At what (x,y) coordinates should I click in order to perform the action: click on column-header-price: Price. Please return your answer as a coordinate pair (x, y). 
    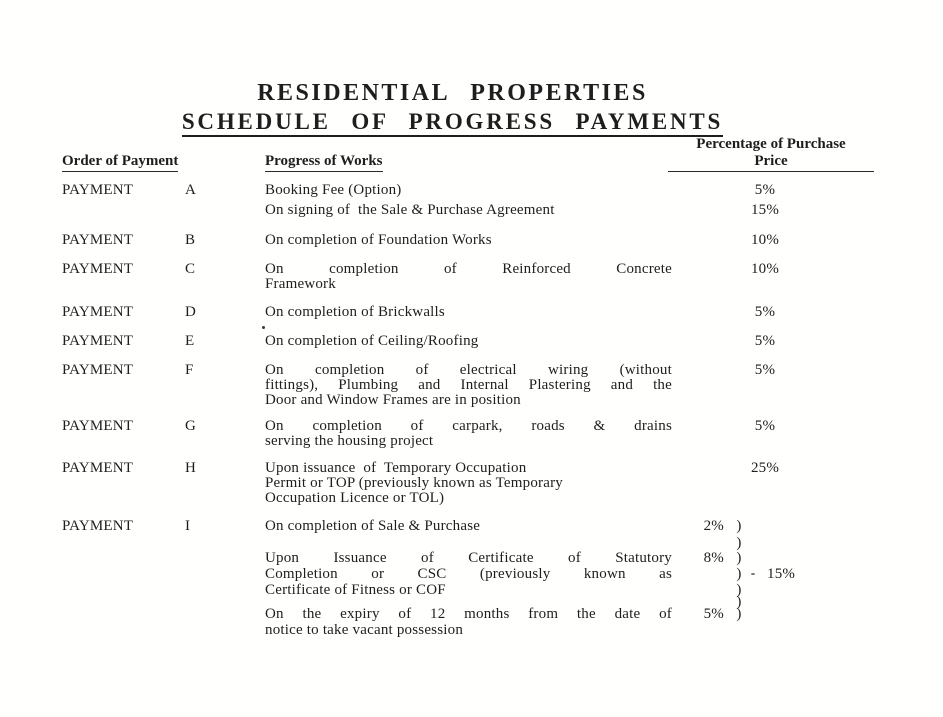
    Looking at the image, I should click on (771, 163).